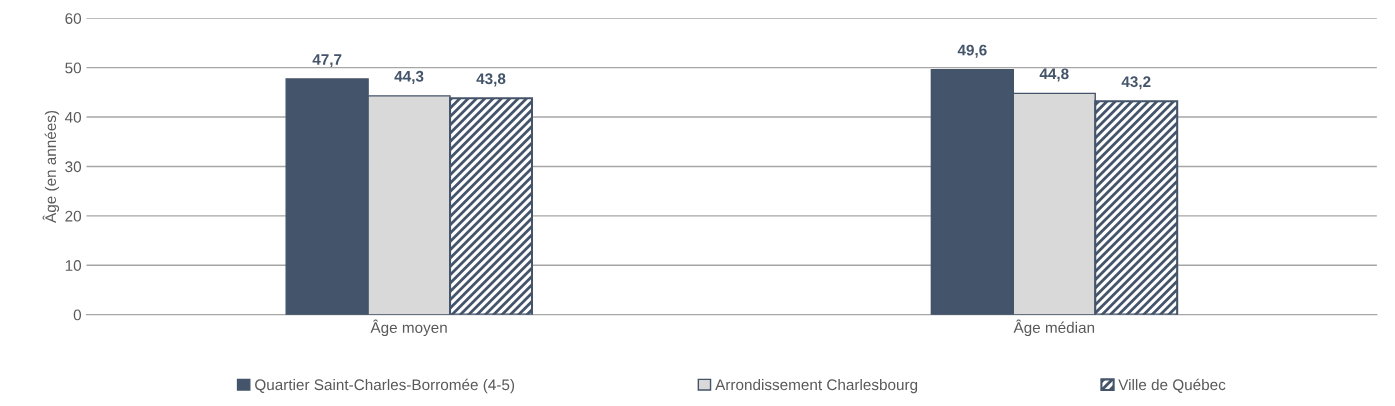 This screenshot has width=1395, height=406. I want to click on y-tick-label: 0, so click(77, 315).